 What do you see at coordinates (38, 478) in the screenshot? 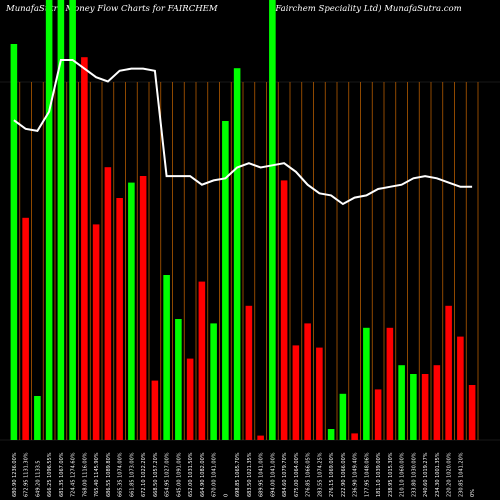
I see `x-tick-label: 649.20 1133.5` at bounding box center [38, 478].